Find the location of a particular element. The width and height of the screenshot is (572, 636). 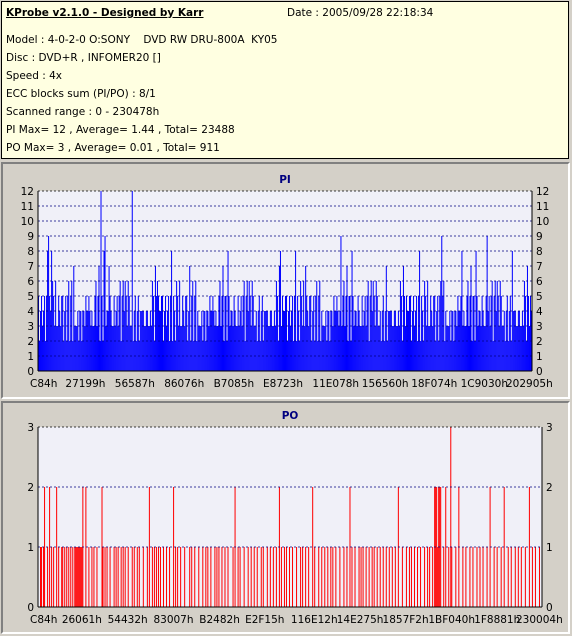

speed-line: Speed : 4x is located at coordinates (34, 76).